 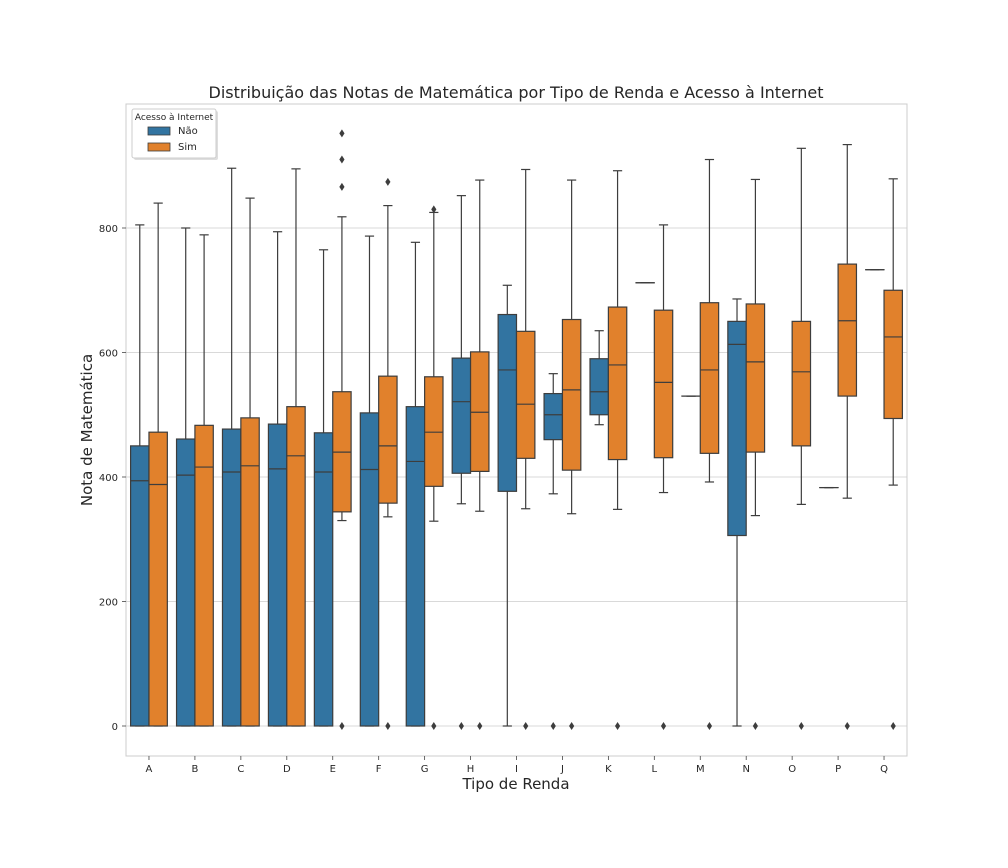 What do you see at coordinates (188, 131) in the screenshot?
I see `legend-label-nao: Não` at bounding box center [188, 131].